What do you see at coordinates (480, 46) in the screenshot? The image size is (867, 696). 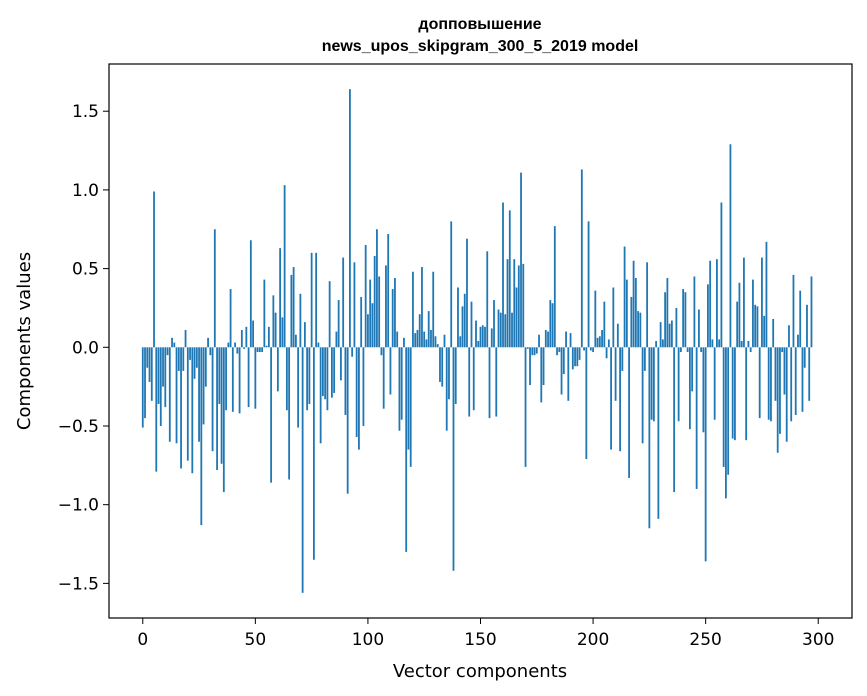 I see `chart-title-line2: news_upos_skipgram_300_5_2019 model` at bounding box center [480, 46].